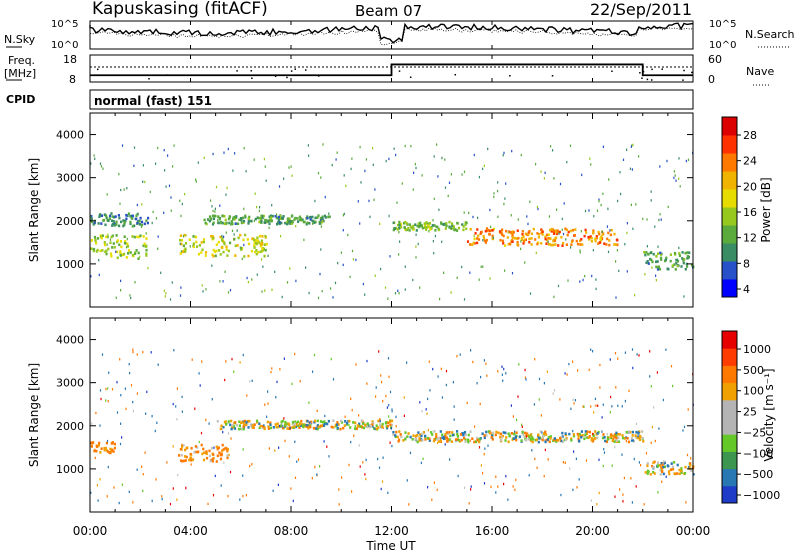  I want to click on station-title: Kapuskasing (fitACF), so click(180, 9).